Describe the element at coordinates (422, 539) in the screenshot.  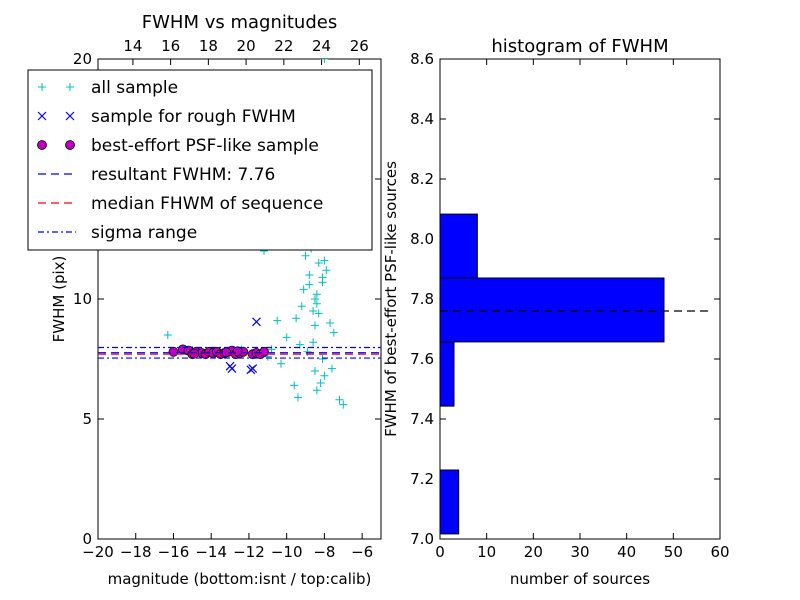
I see `y-tick-label: 7.0` at that location.